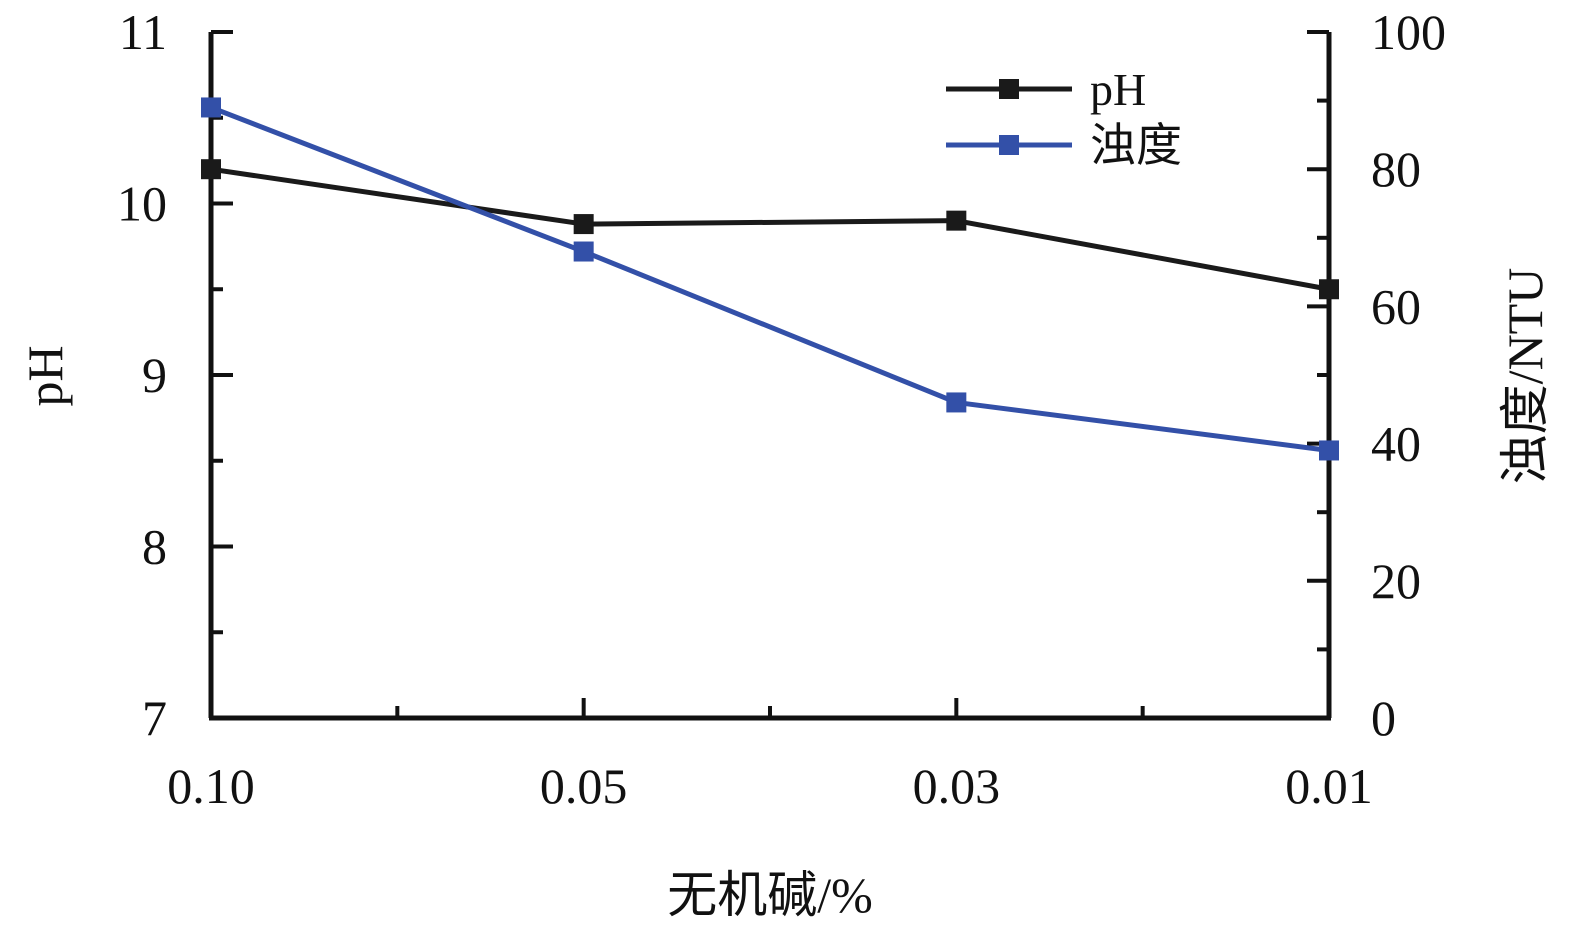  Describe the element at coordinates (957, 786) in the screenshot. I see `x-tick-label: 0.03` at that location.